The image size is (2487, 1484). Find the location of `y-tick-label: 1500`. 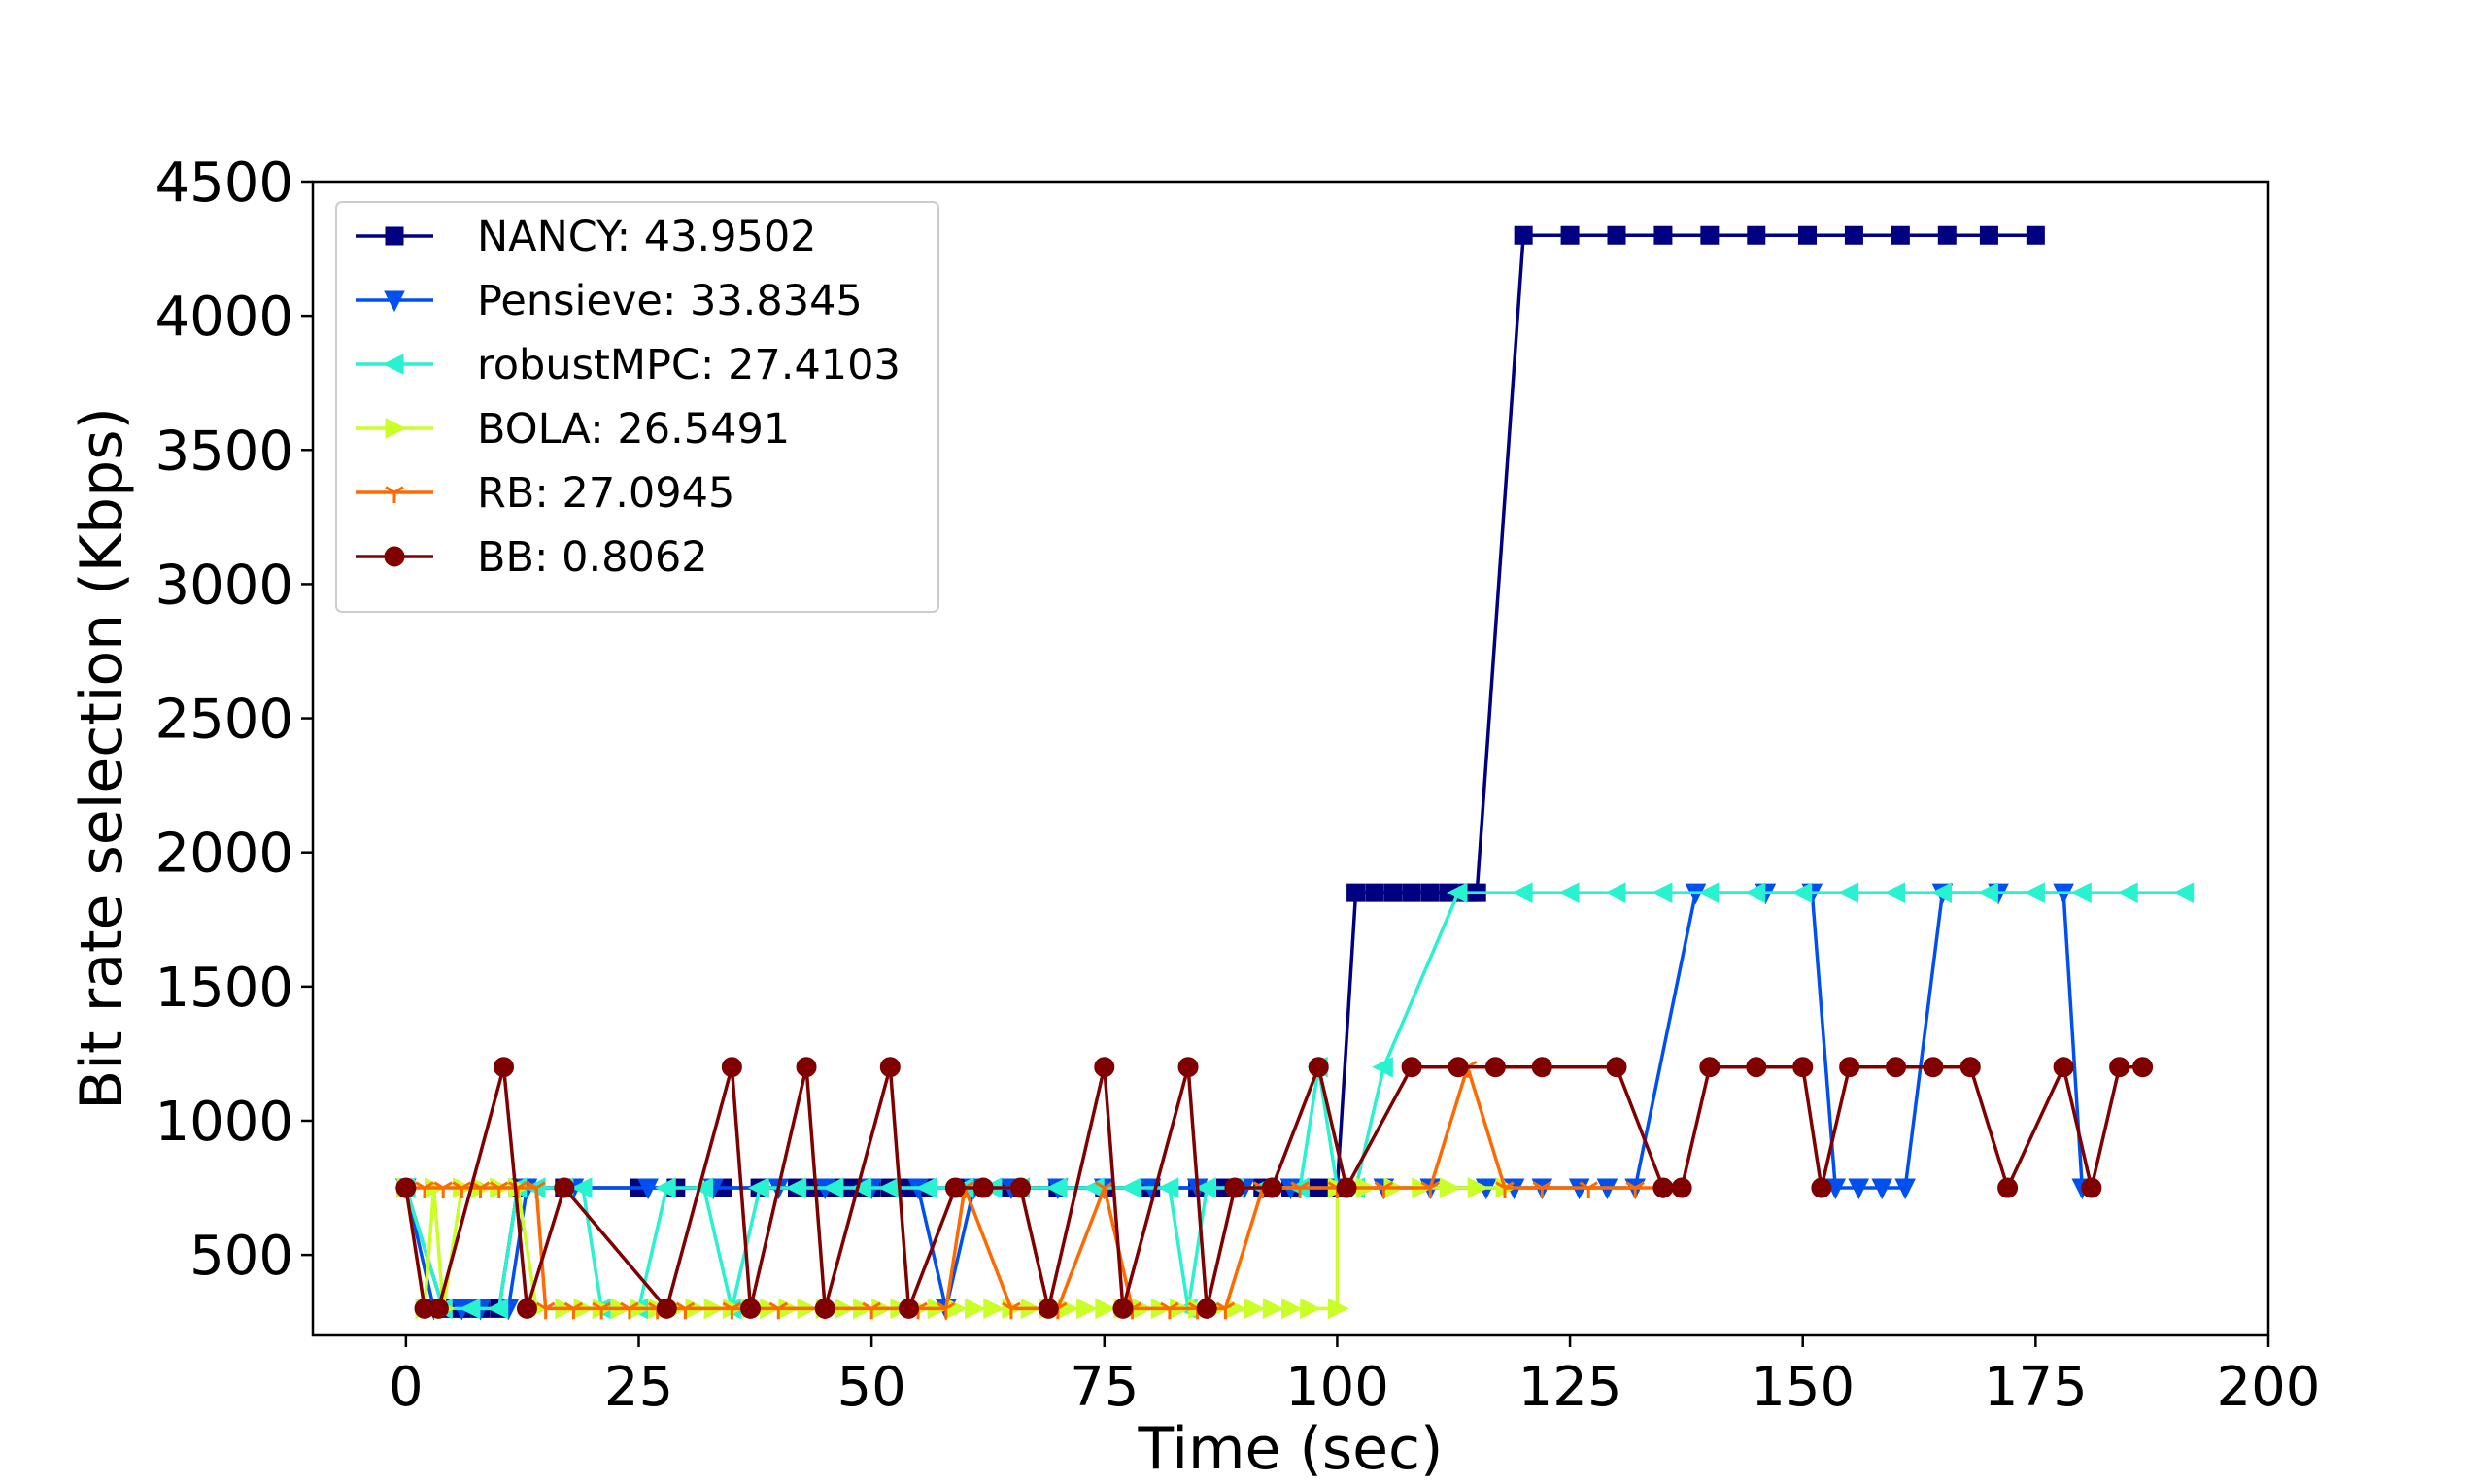

y-tick-label: 1500 is located at coordinates (223, 988).